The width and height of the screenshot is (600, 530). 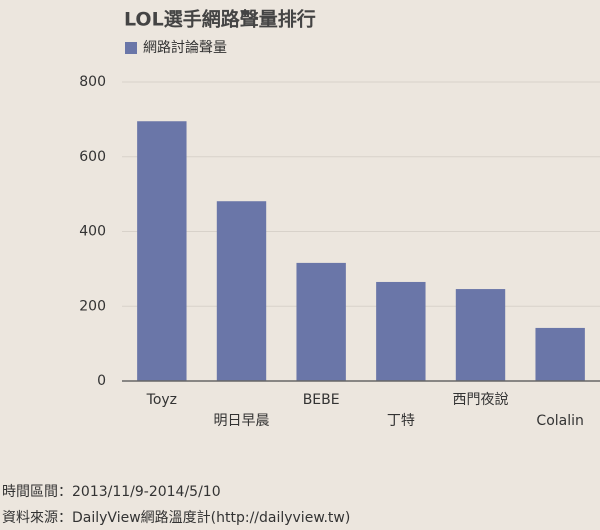 What do you see at coordinates (131, 48) in the screenshot?
I see `legend-swatch` at bounding box center [131, 48].